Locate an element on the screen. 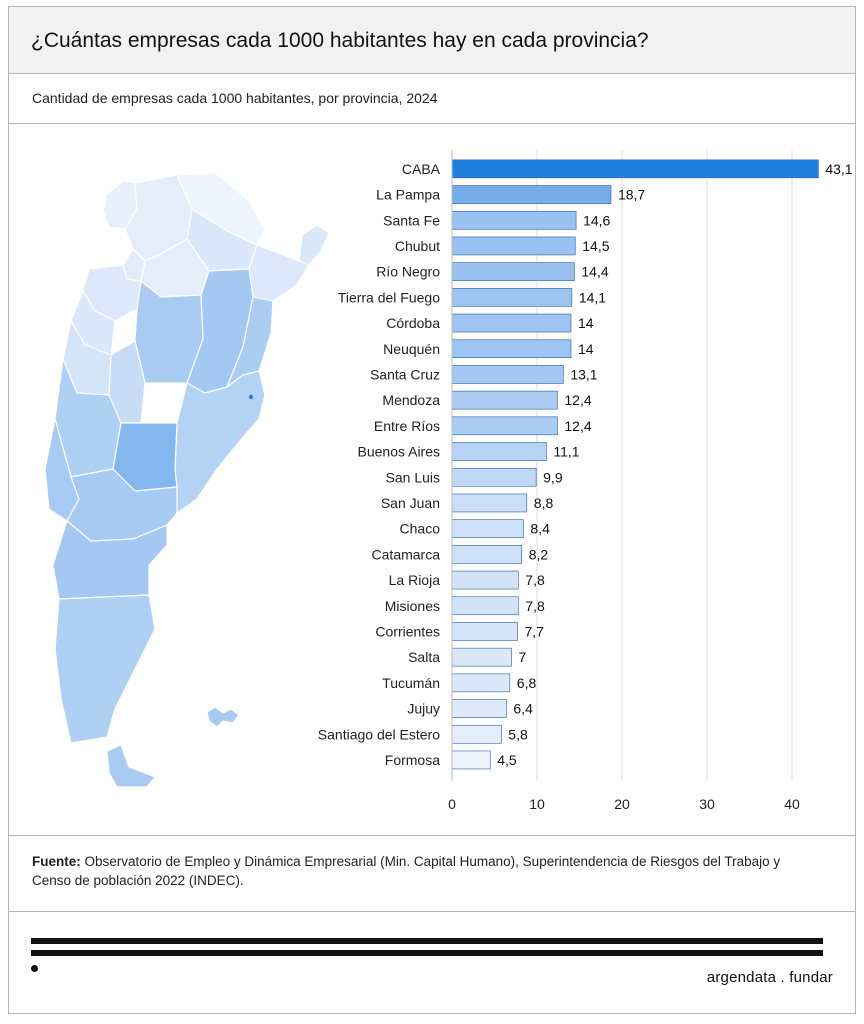 This screenshot has width=864, height=1024. map-caba is located at coordinates (251, 397).